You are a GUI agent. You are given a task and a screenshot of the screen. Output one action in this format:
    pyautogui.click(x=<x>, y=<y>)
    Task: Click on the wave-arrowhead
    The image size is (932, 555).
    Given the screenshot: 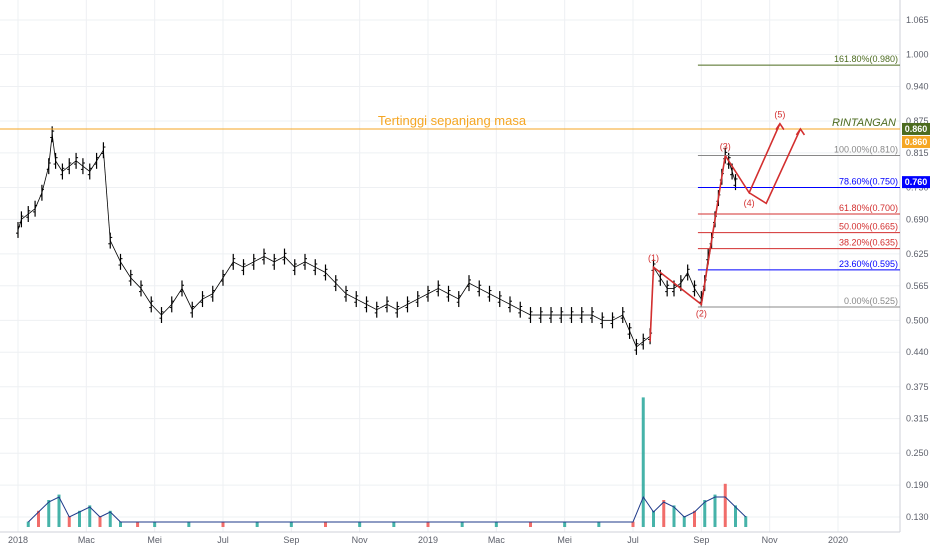 What is the action you would take?
    pyautogui.click(x=800, y=131)
    